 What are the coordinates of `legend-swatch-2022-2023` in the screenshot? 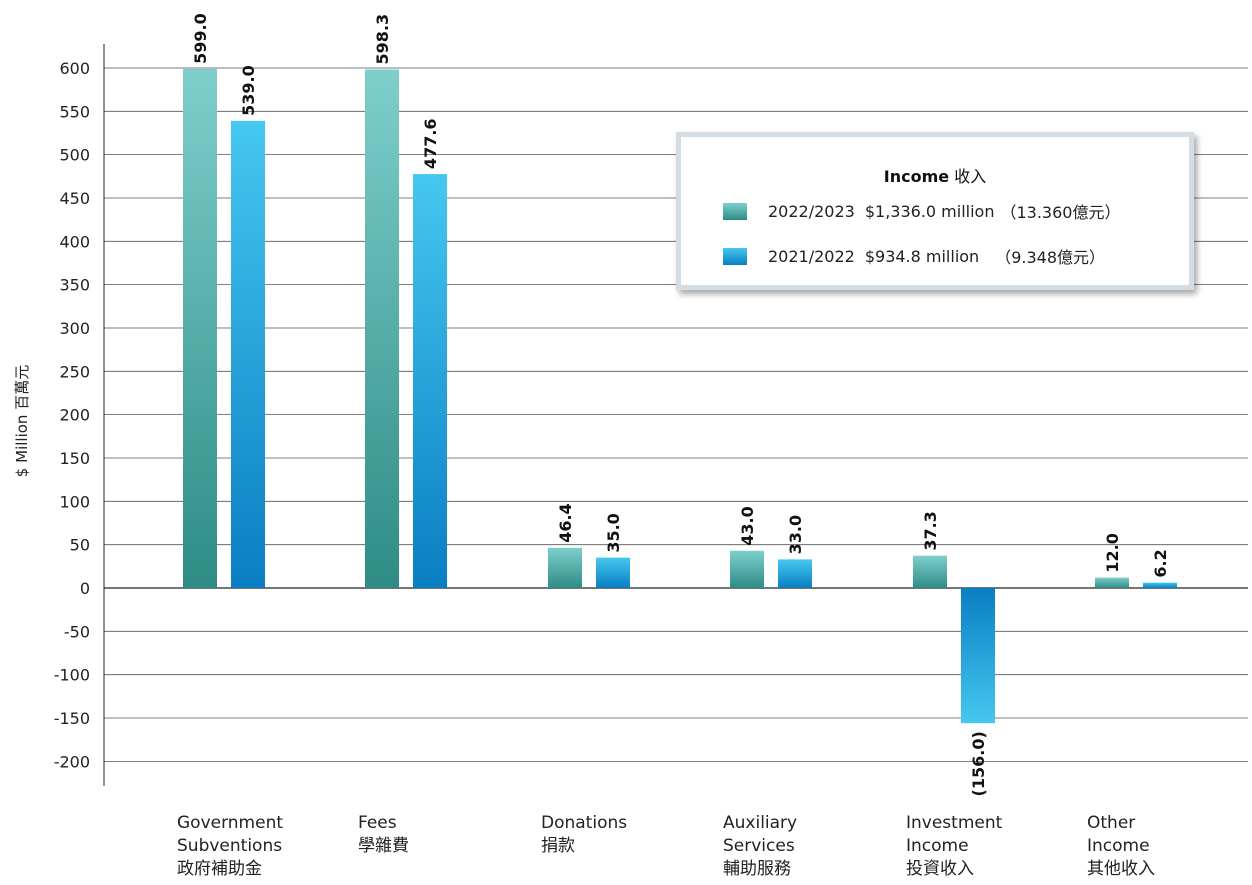 It's located at (735, 211).